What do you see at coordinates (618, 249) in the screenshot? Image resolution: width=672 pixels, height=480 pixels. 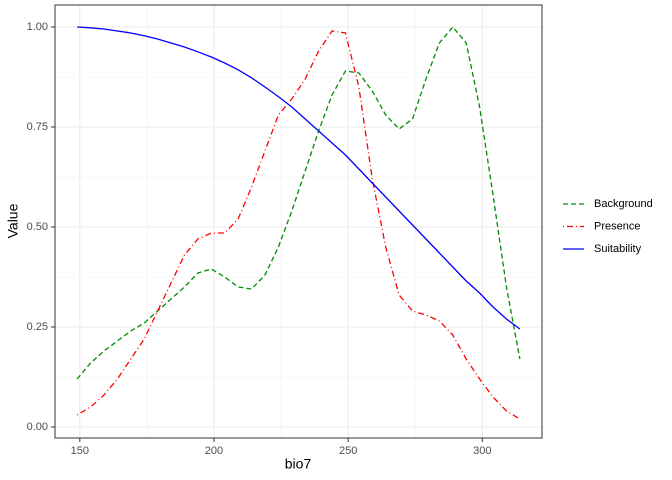 I see `legend-label: Suitability` at bounding box center [618, 249].